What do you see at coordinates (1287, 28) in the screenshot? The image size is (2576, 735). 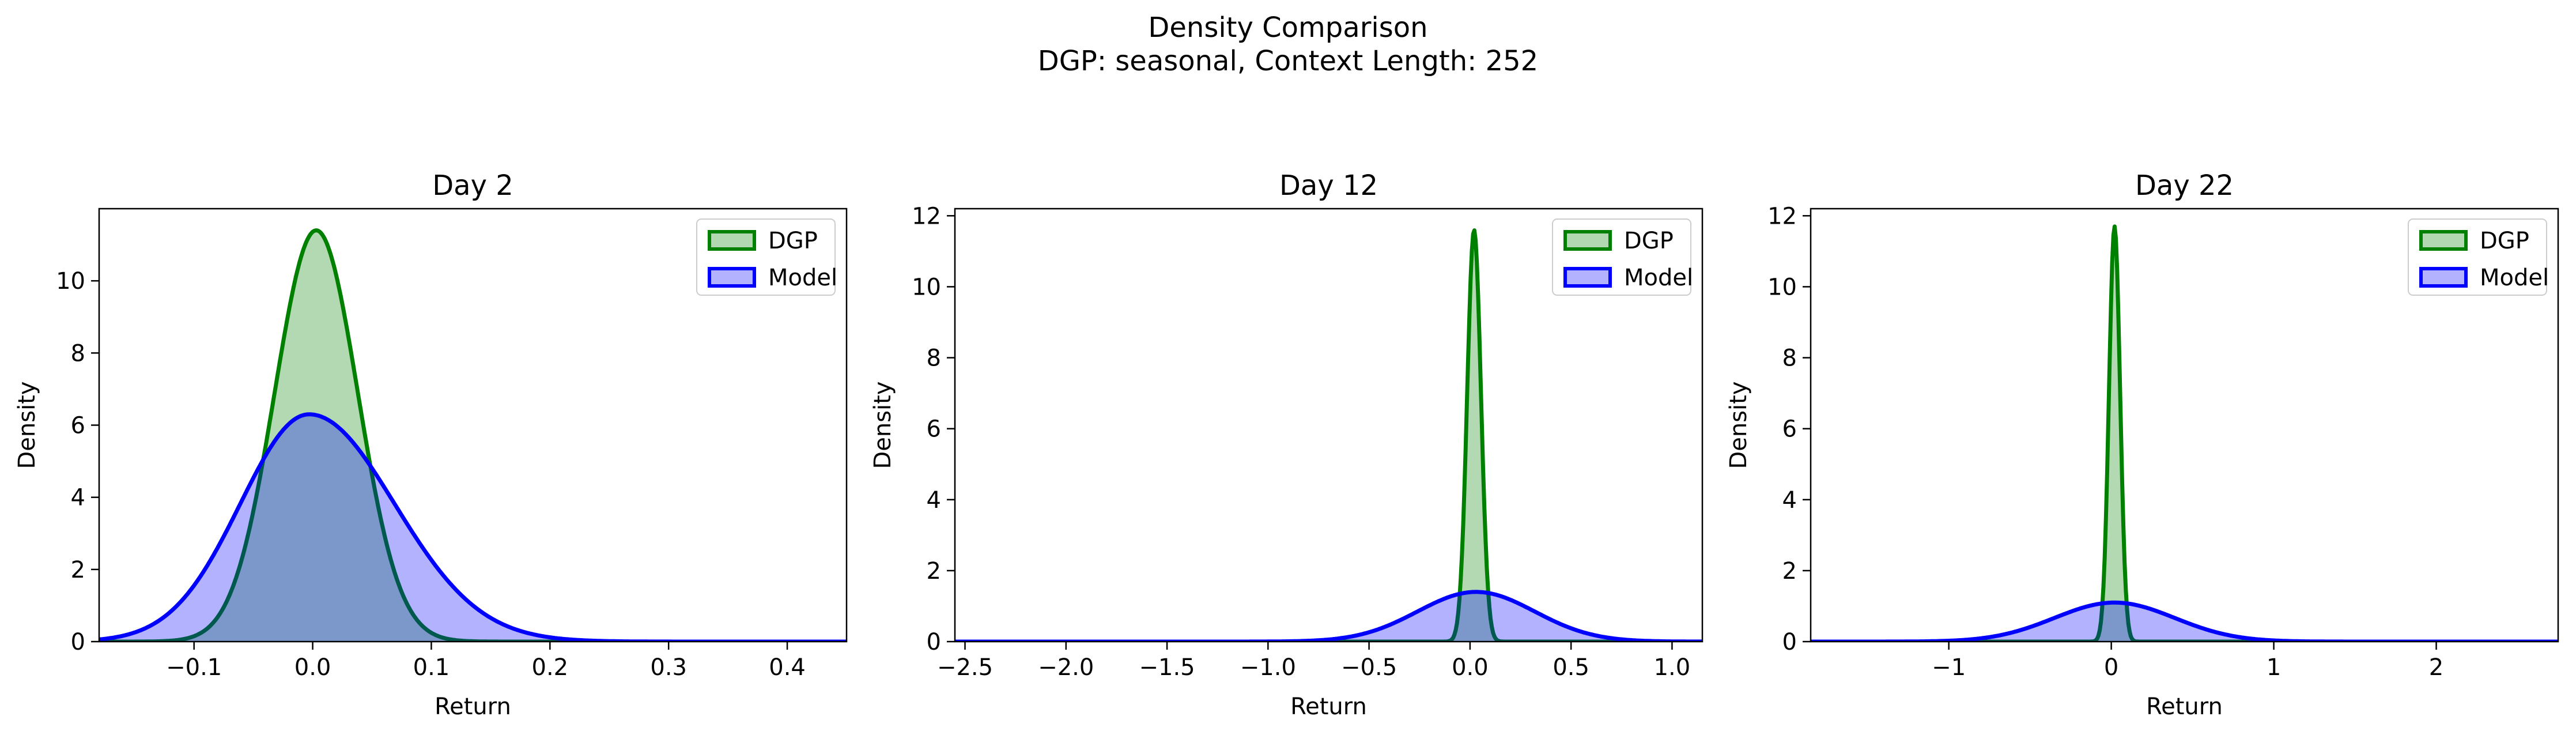 I see `figure-title-line1: Density Comparison` at bounding box center [1287, 28].